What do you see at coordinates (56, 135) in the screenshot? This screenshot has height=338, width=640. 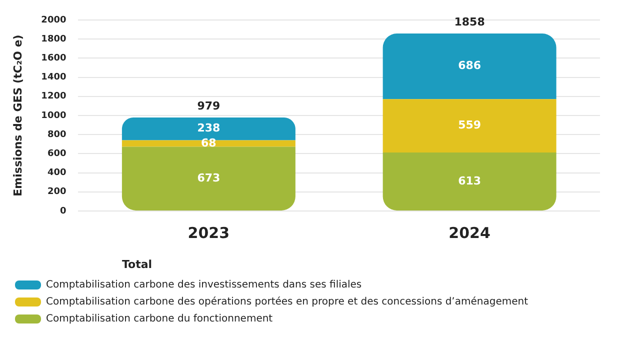 I see `y-tick-label: 800` at bounding box center [56, 135].